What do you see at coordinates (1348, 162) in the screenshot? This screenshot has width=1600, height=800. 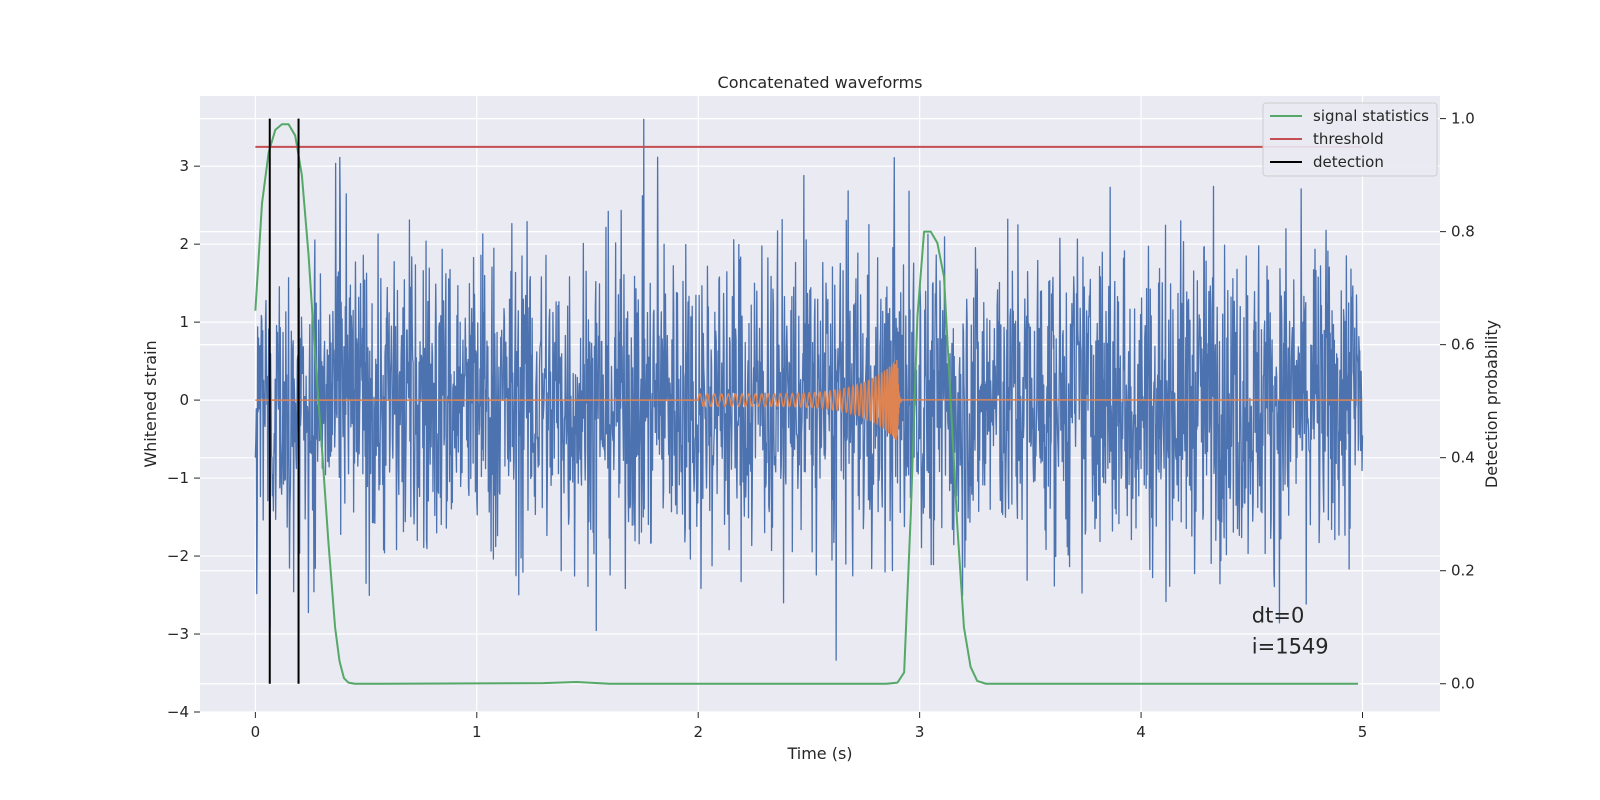 I see `legend-label-detection: detection` at bounding box center [1348, 162].